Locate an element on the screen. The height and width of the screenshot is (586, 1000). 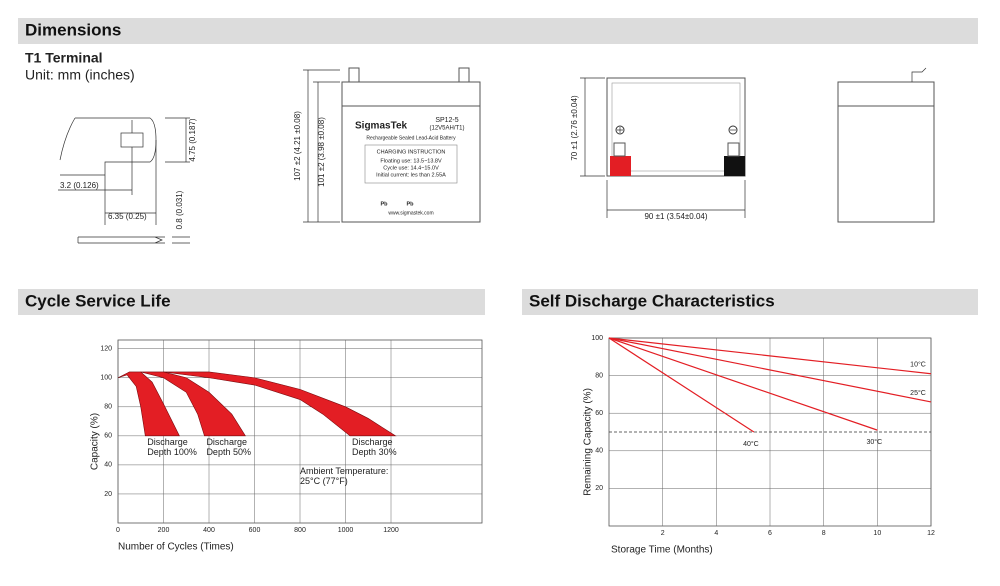
x-tick-label: 800 is located at coordinates (300, 530).